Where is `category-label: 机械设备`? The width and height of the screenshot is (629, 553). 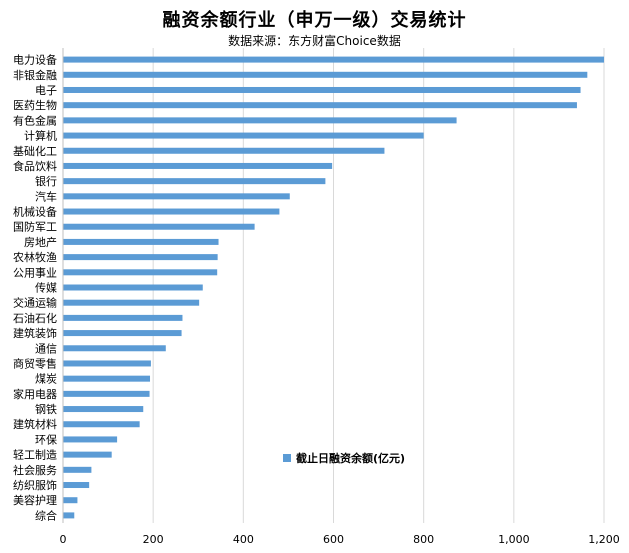 category-label: 机械设备 is located at coordinates (35, 212).